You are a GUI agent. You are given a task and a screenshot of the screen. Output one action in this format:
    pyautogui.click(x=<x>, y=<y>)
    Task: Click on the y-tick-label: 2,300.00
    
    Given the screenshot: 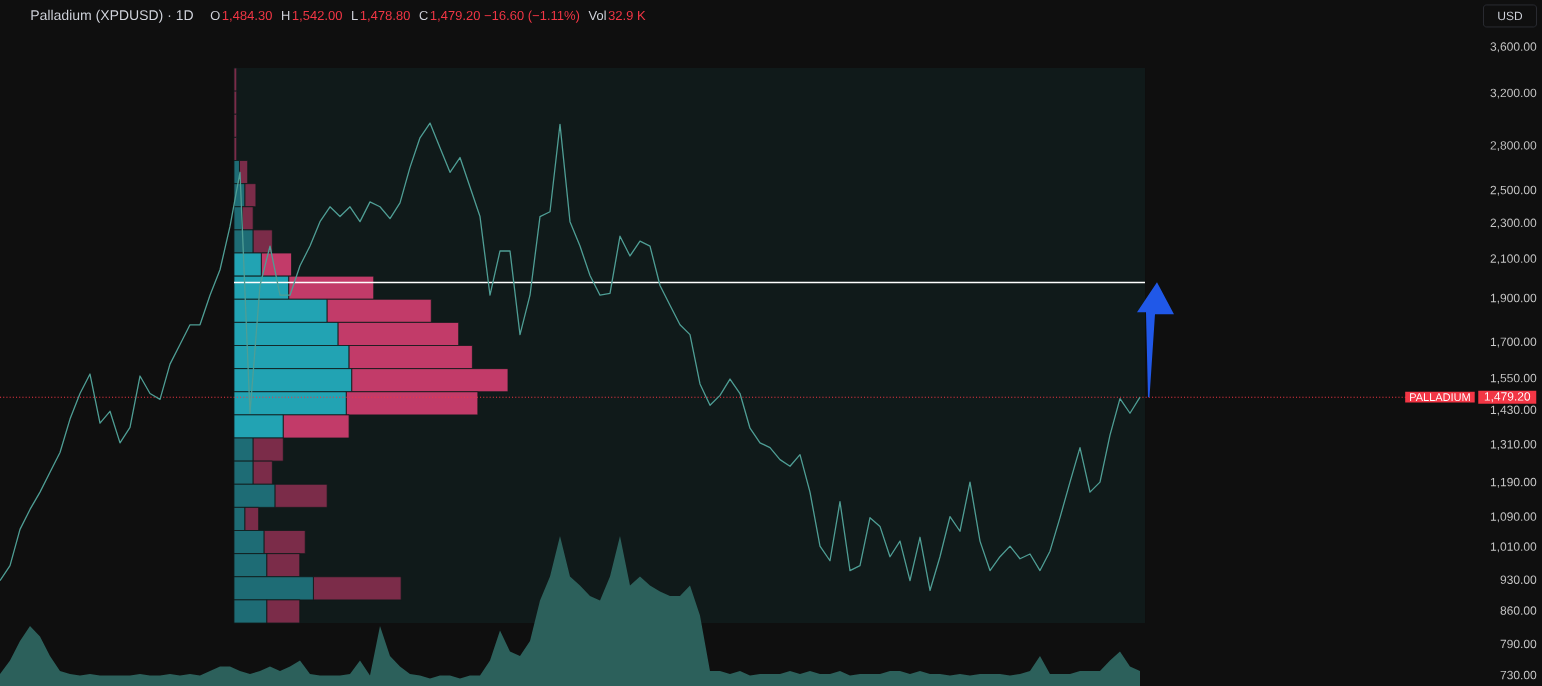 What is the action you would take?
    pyautogui.click(x=1513, y=223)
    